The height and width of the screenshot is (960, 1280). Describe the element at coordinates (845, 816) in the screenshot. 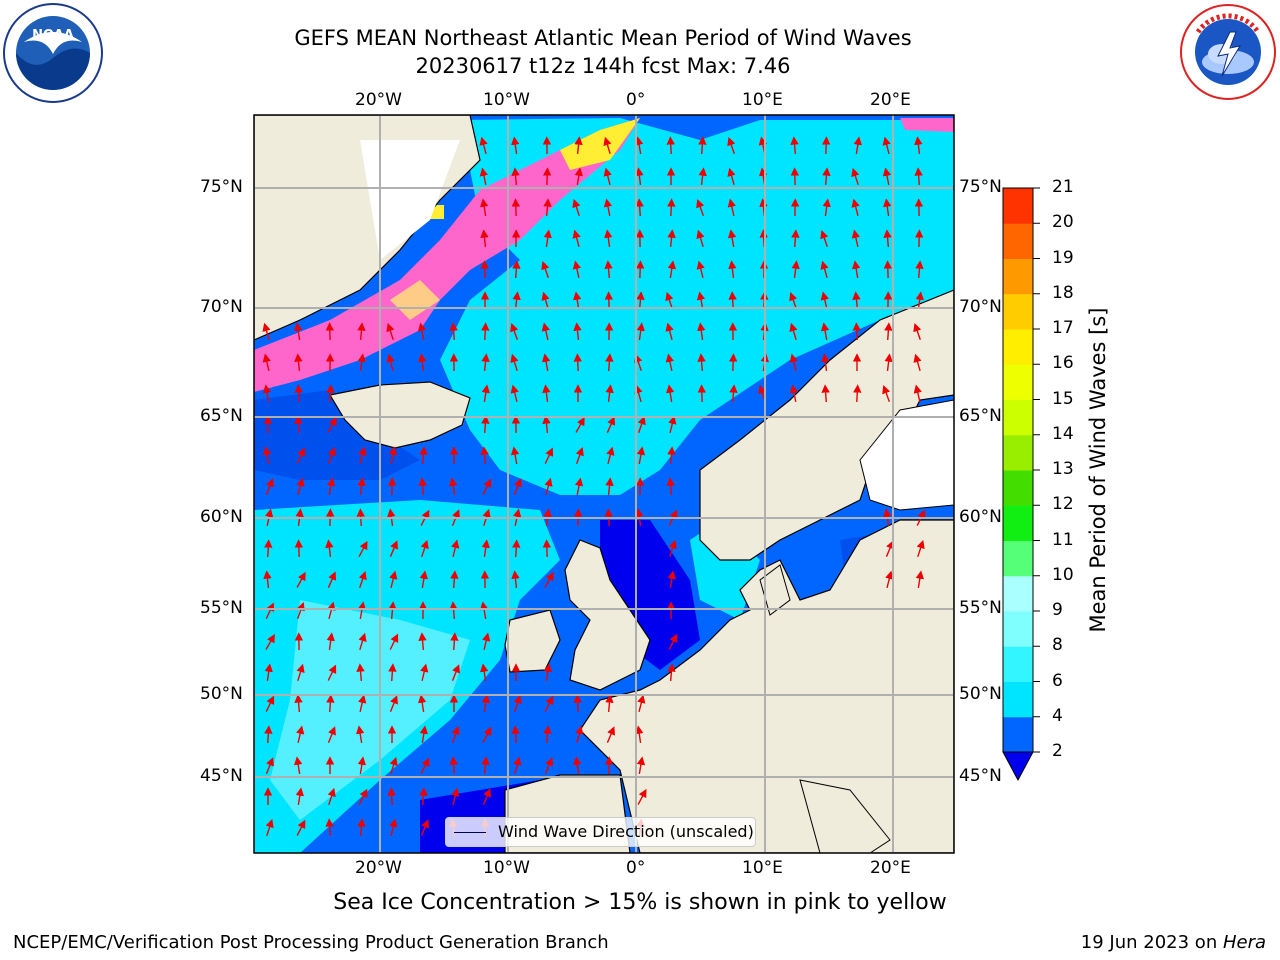

I see `italy` at that location.